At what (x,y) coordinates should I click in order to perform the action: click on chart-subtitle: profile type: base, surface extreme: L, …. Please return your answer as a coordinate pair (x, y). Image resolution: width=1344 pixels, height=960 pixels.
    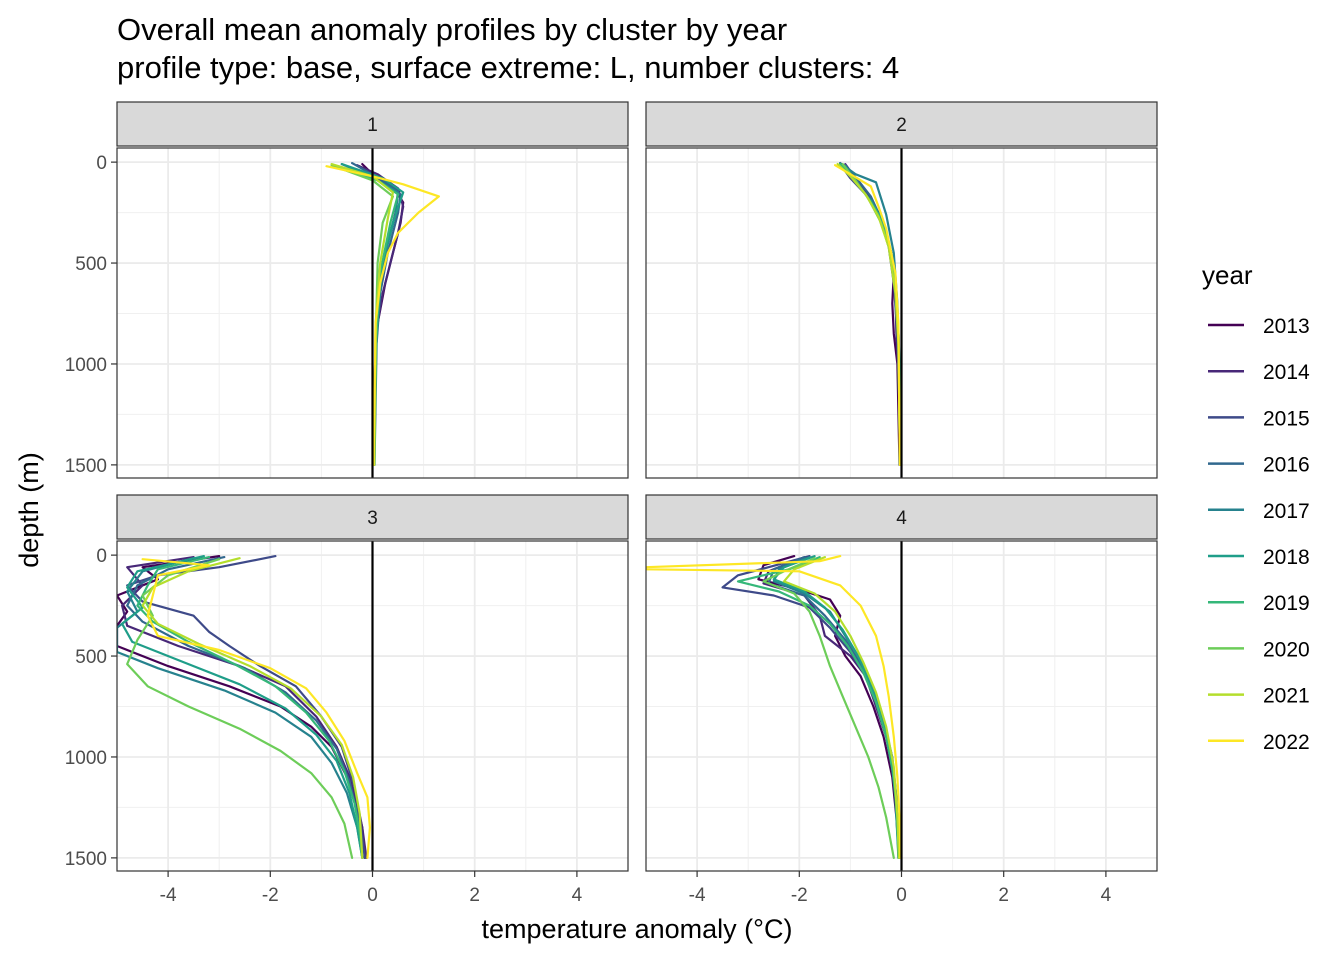
    Looking at the image, I should click on (508, 67).